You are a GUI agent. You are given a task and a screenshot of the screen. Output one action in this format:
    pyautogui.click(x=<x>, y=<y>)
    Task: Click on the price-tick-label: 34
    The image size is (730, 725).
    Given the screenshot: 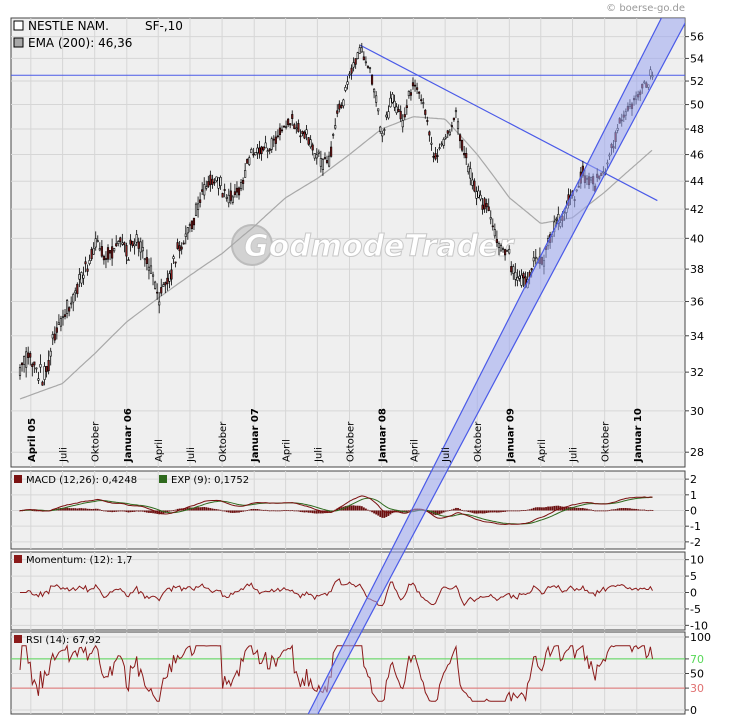 What is the action you would take?
    pyautogui.click(x=697, y=336)
    